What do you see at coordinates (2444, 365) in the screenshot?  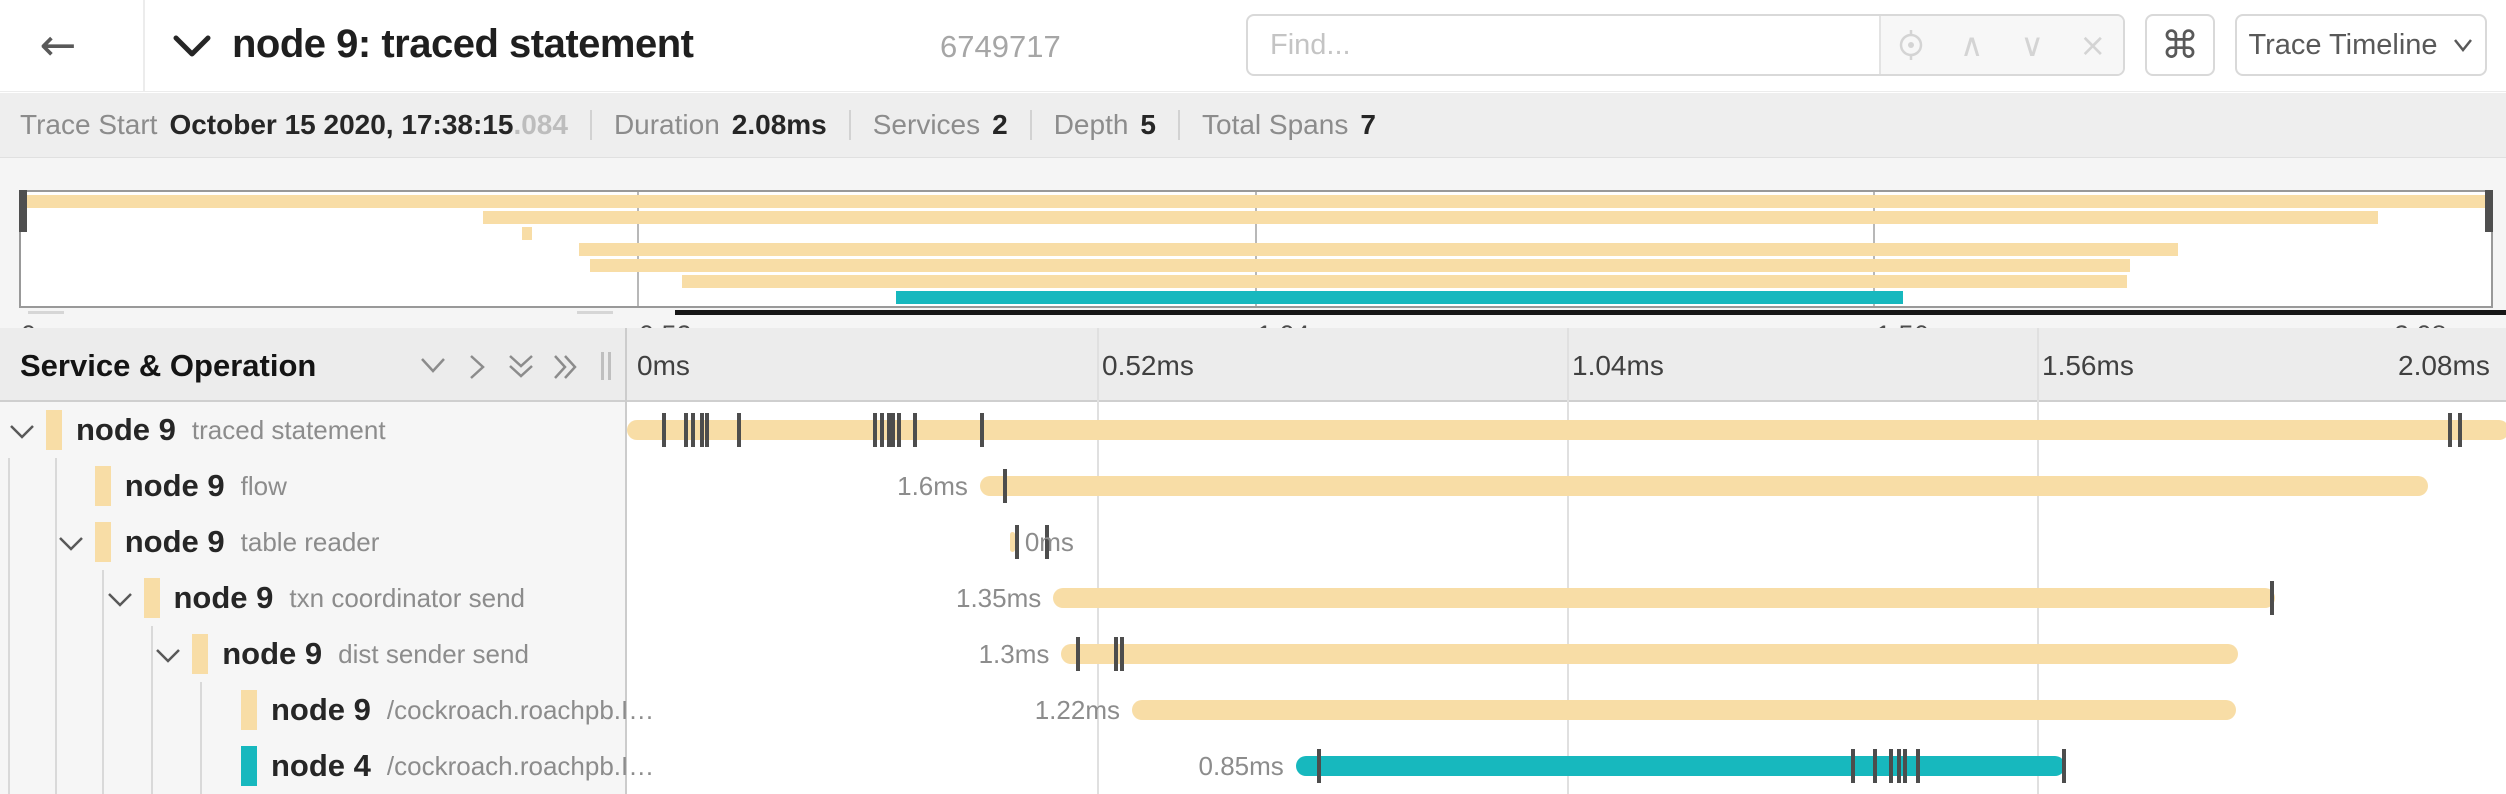 I see `timeline-tick-label: 2.08ms` at bounding box center [2444, 365].